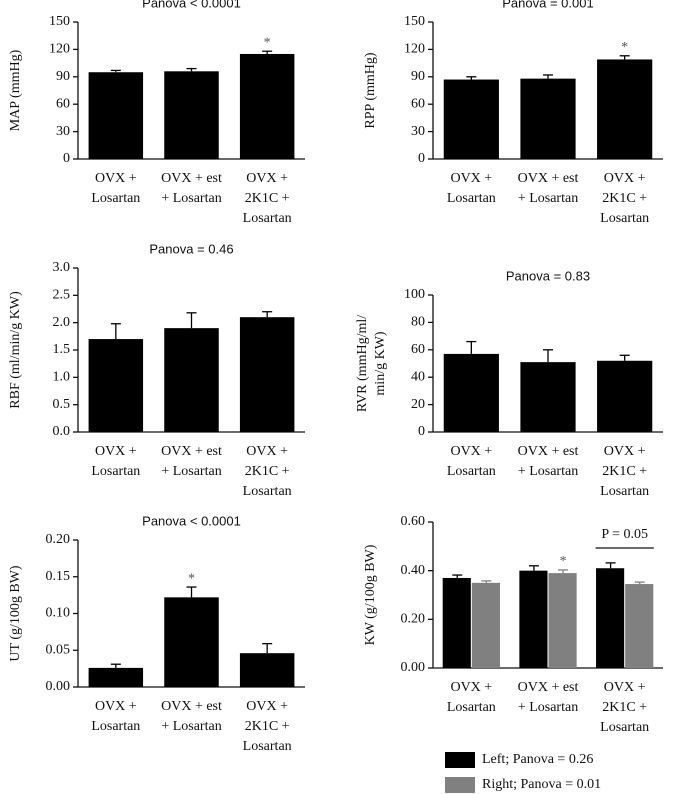 This screenshot has height=794, width=696. Describe the element at coordinates (15, 350) in the screenshot. I see `y-axis-label: RBF (ml/min/g KW)` at that location.